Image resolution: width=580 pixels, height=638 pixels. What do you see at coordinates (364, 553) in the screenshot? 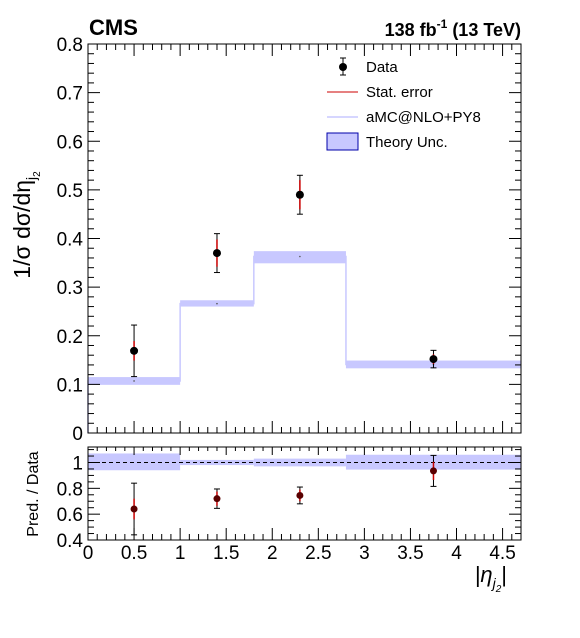
I see `x-tick-label: 3` at bounding box center [364, 553].